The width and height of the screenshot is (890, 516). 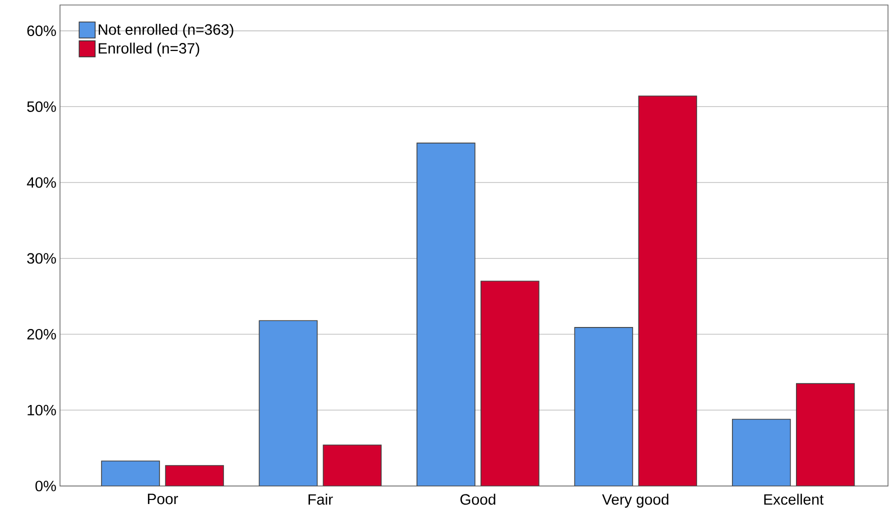 What do you see at coordinates (42, 410) in the screenshot?
I see `y-tick-label: 10%` at bounding box center [42, 410].